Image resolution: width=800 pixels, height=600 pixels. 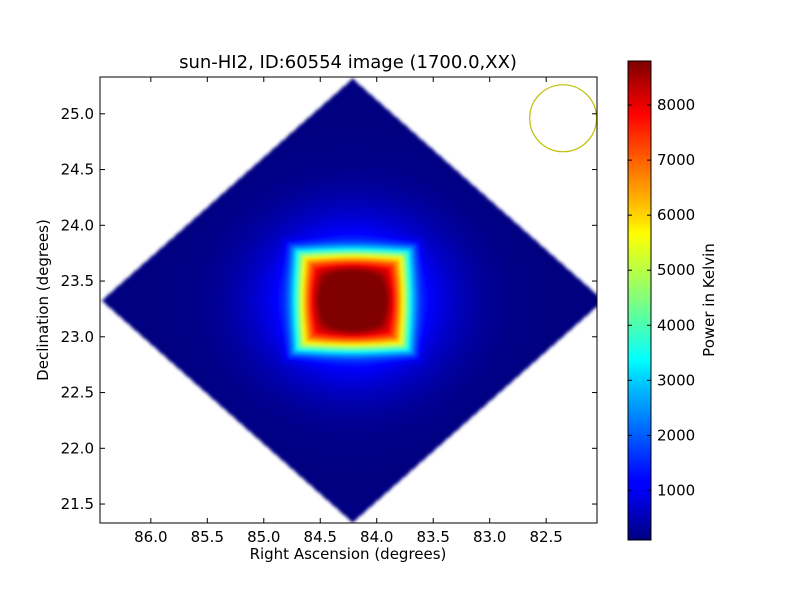 What do you see at coordinates (77, 504) in the screenshot?
I see `y-tick-label: 21.5` at bounding box center [77, 504].